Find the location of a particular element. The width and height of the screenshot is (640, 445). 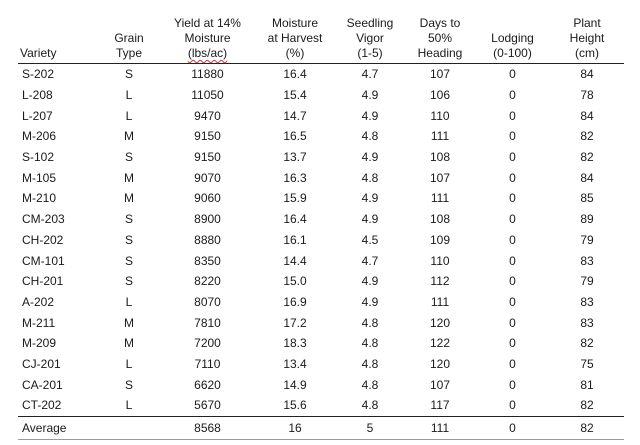

table-row: CH-202 S 8880 16.1 4.5 109 0 79 is located at coordinates (321, 240).